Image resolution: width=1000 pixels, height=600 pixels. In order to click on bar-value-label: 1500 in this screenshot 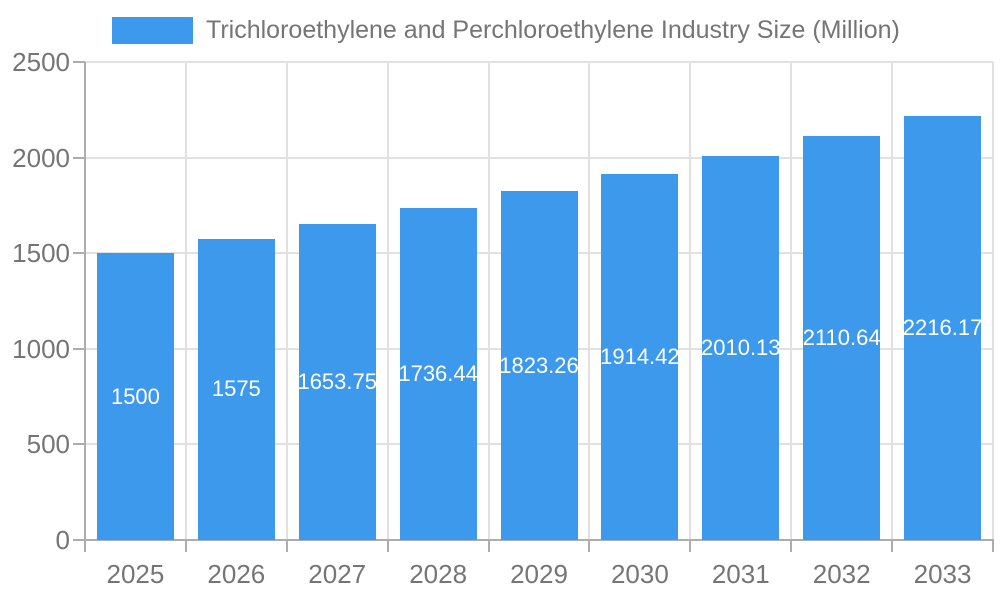, I will do `click(135, 396)`.